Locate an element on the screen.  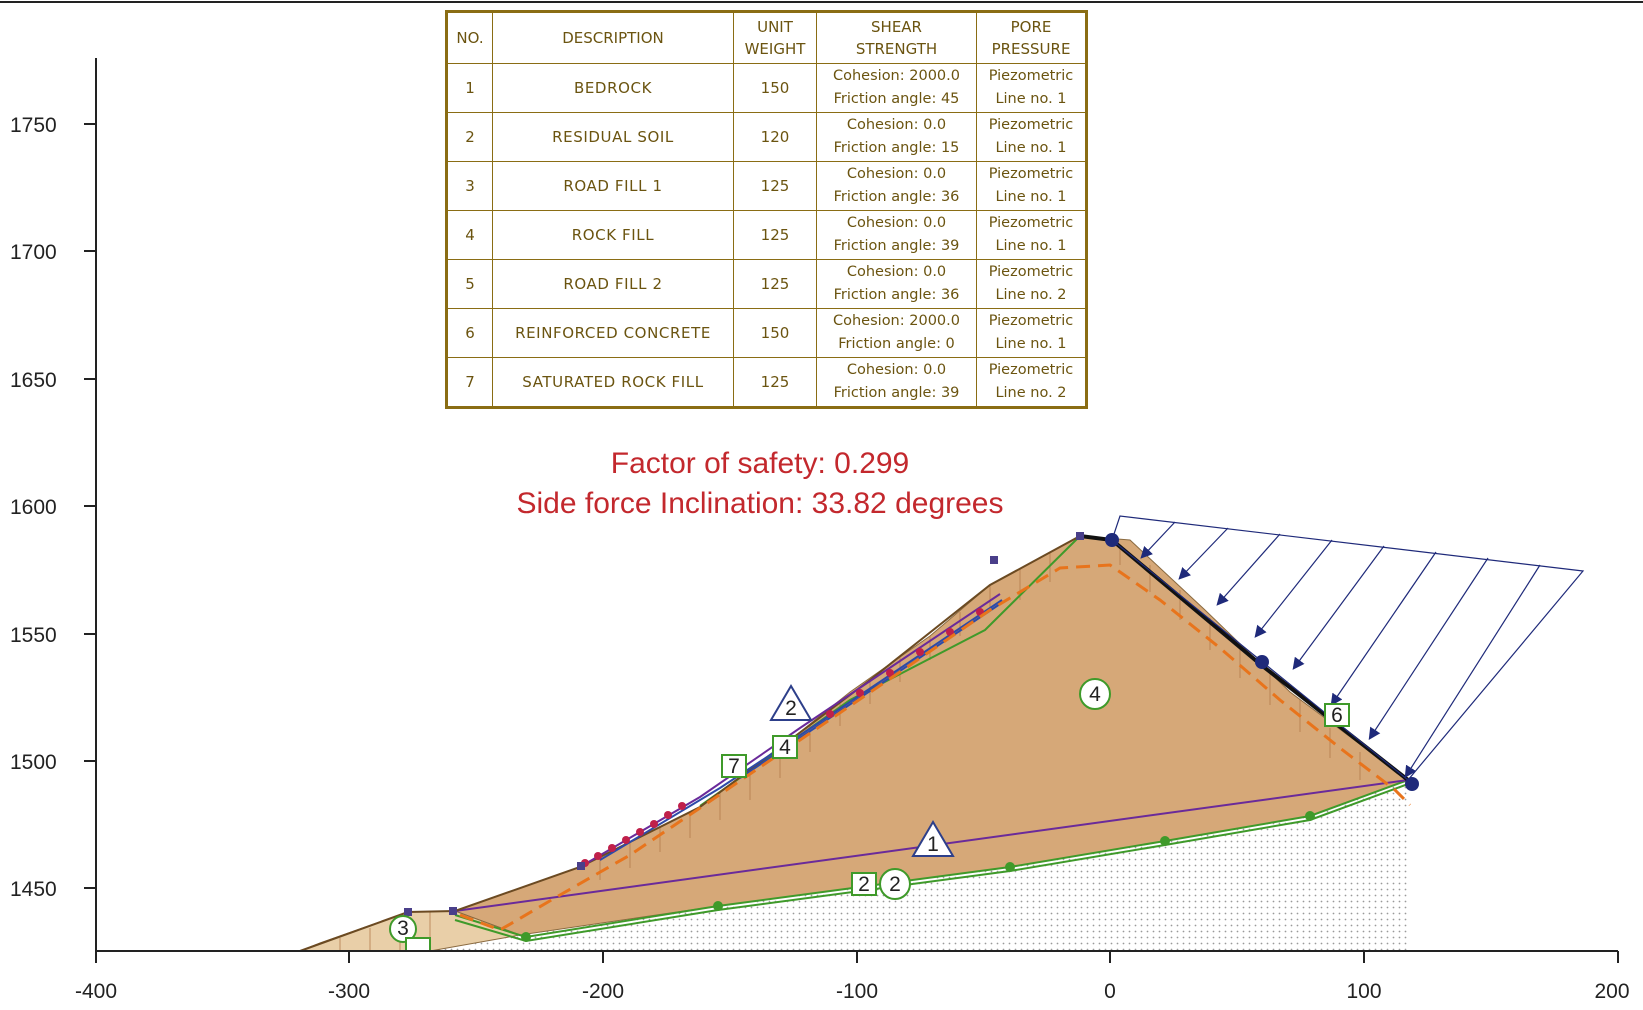
boundary-label-7: 7 is located at coordinates (734, 766).